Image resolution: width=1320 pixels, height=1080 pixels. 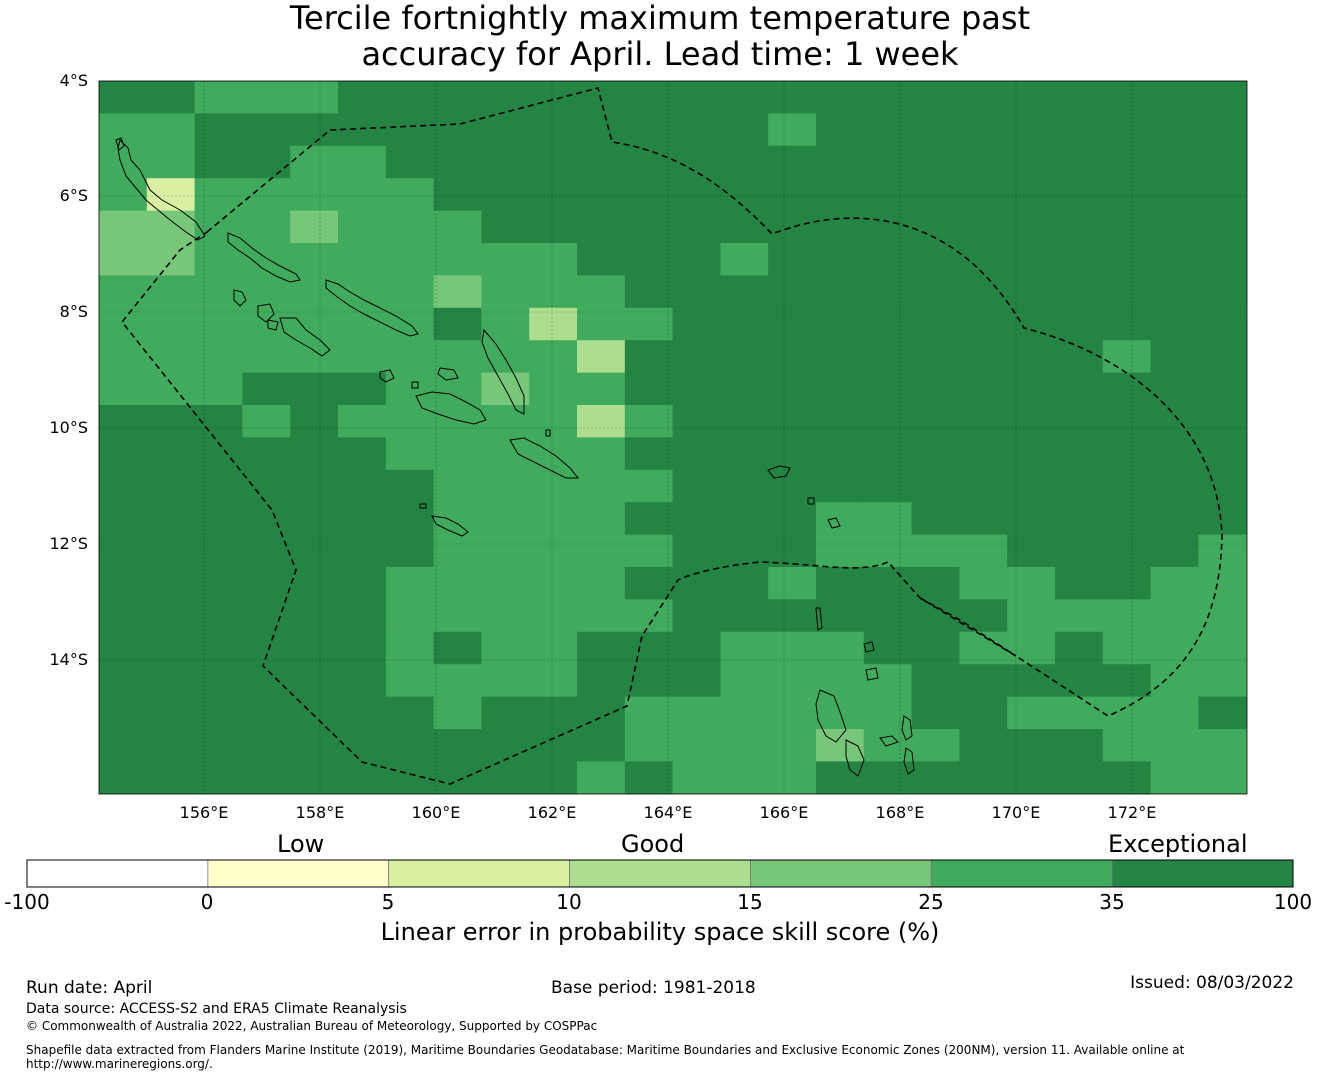 What do you see at coordinates (436, 812) in the screenshot?
I see `lon-label-160e: 160°E` at bounding box center [436, 812].